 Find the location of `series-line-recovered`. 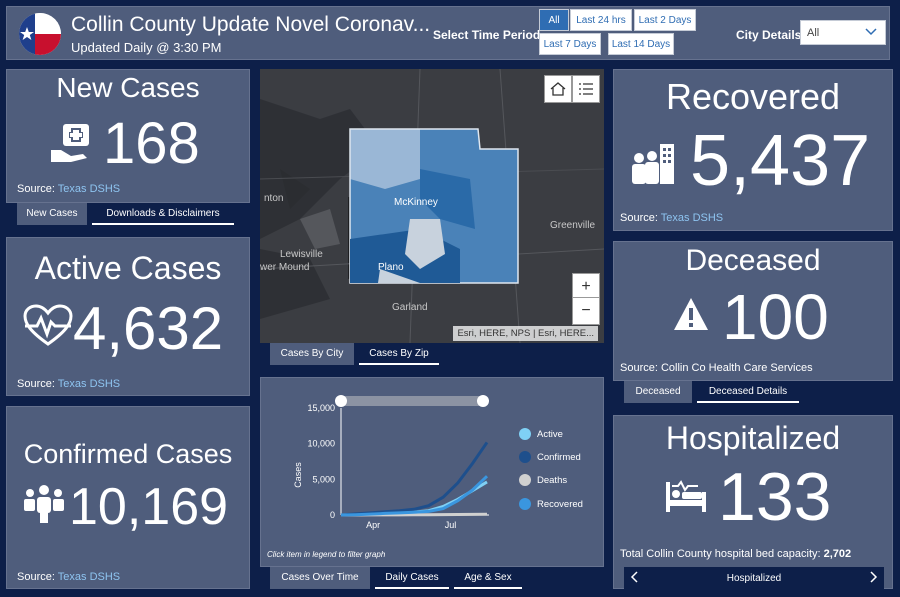

series-line-recovered is located at coordinates (414, 496).